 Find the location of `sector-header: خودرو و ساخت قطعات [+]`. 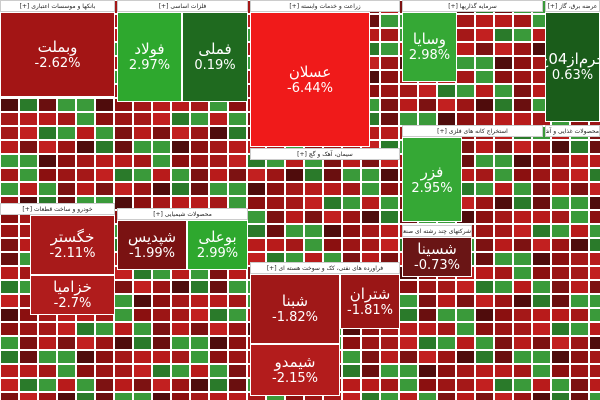

sector-header: خودرو و ساخت قطعات [+] is located at coordinates (57, 209).